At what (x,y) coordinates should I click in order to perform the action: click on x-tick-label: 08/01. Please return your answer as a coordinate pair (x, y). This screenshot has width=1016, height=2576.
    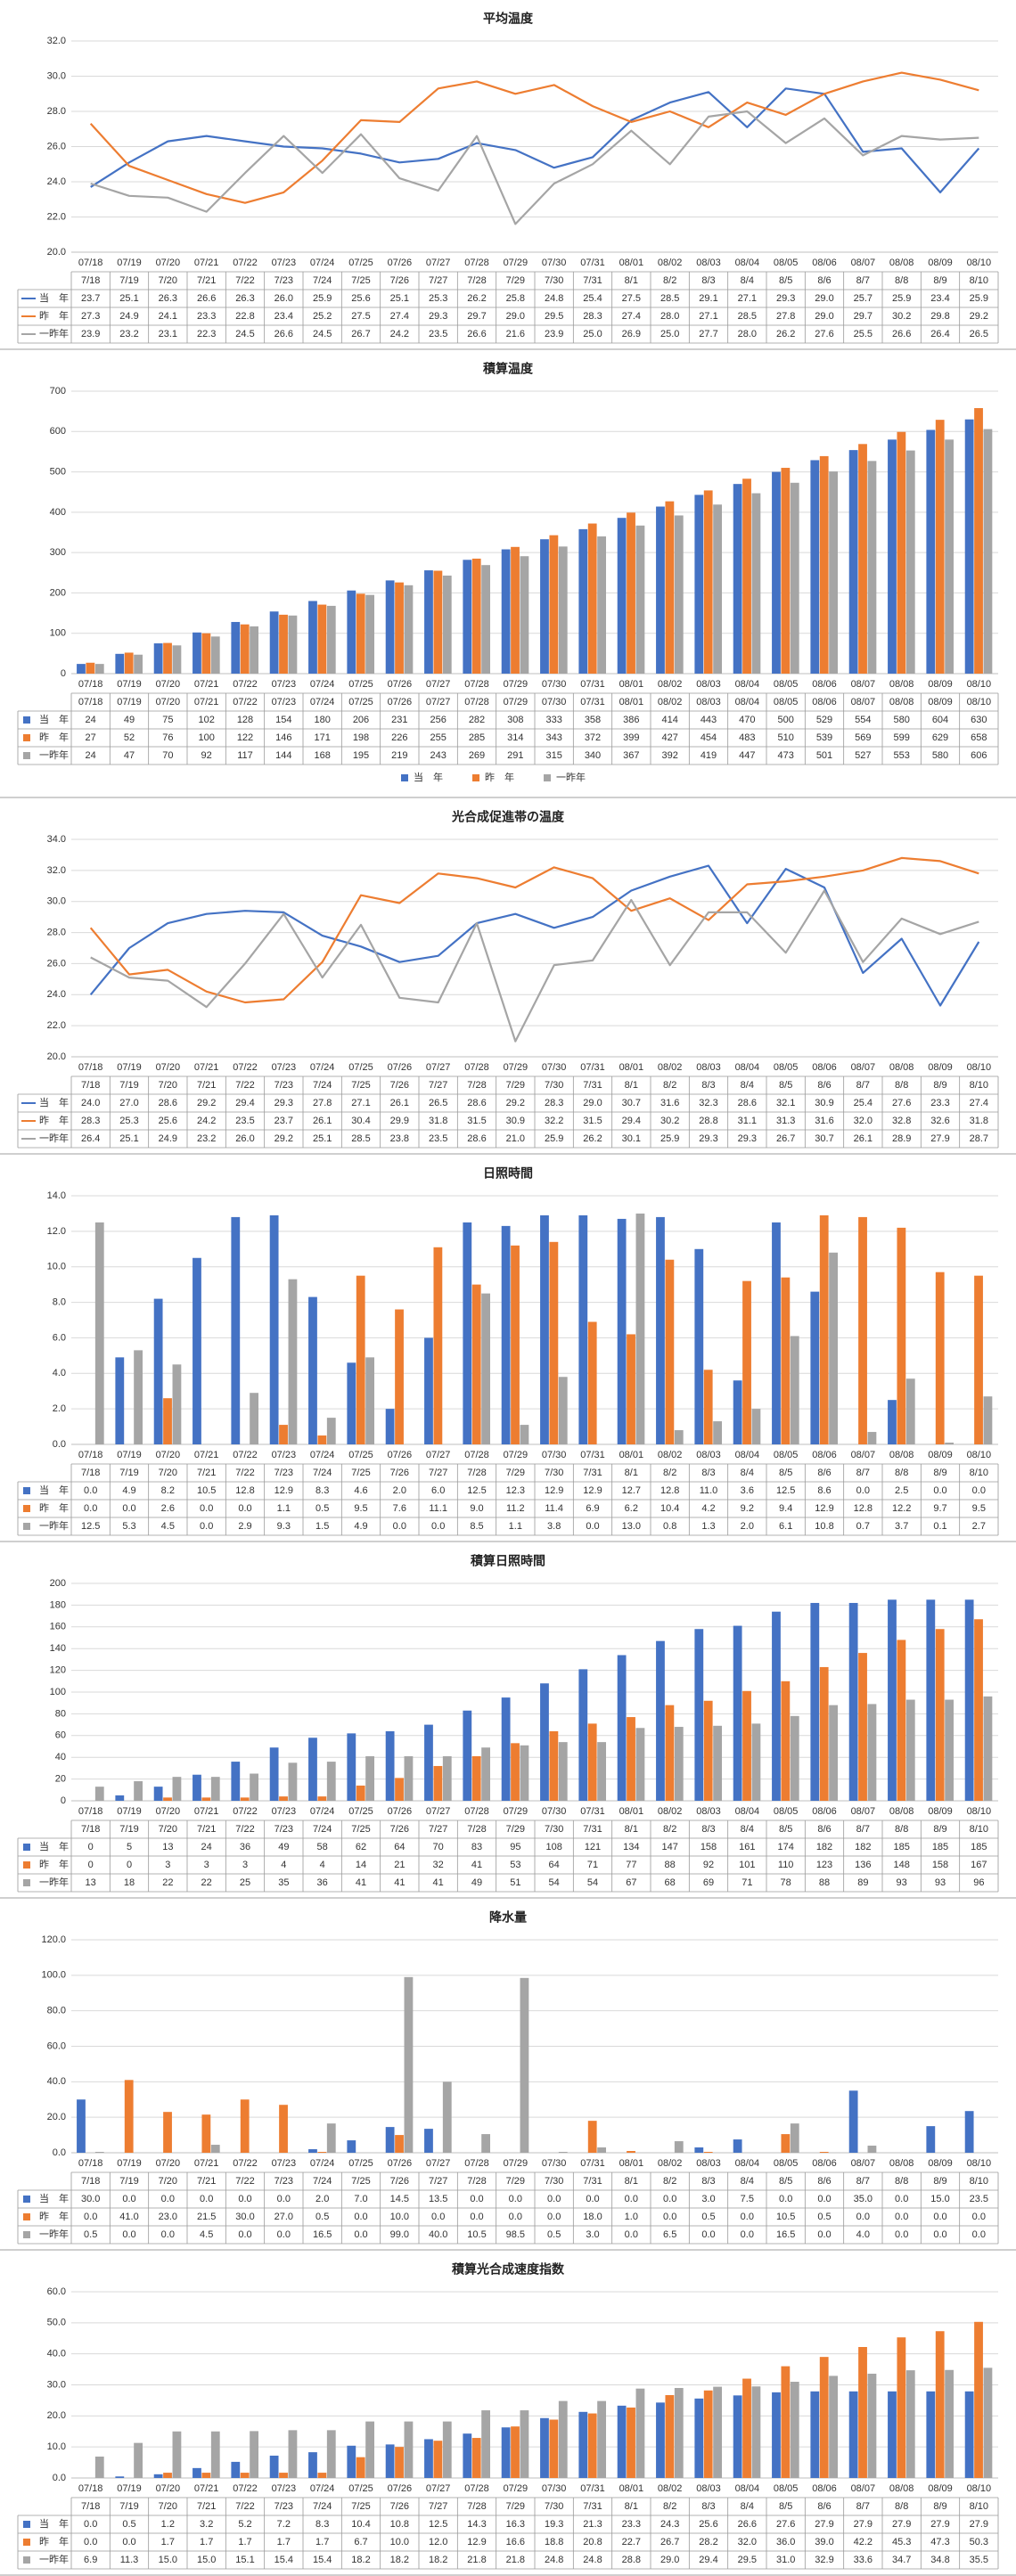
    Looking at the image, I should click on (631, 684).